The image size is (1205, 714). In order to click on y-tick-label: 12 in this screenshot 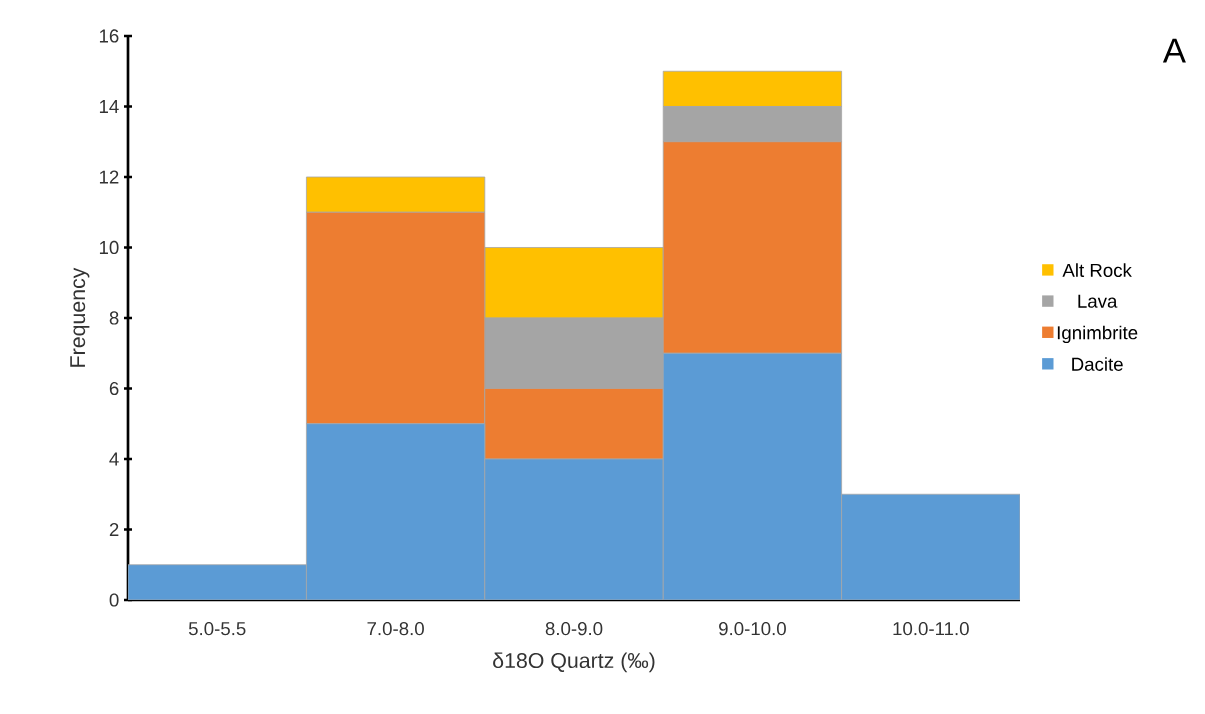, I will do `click(109, 177)`.